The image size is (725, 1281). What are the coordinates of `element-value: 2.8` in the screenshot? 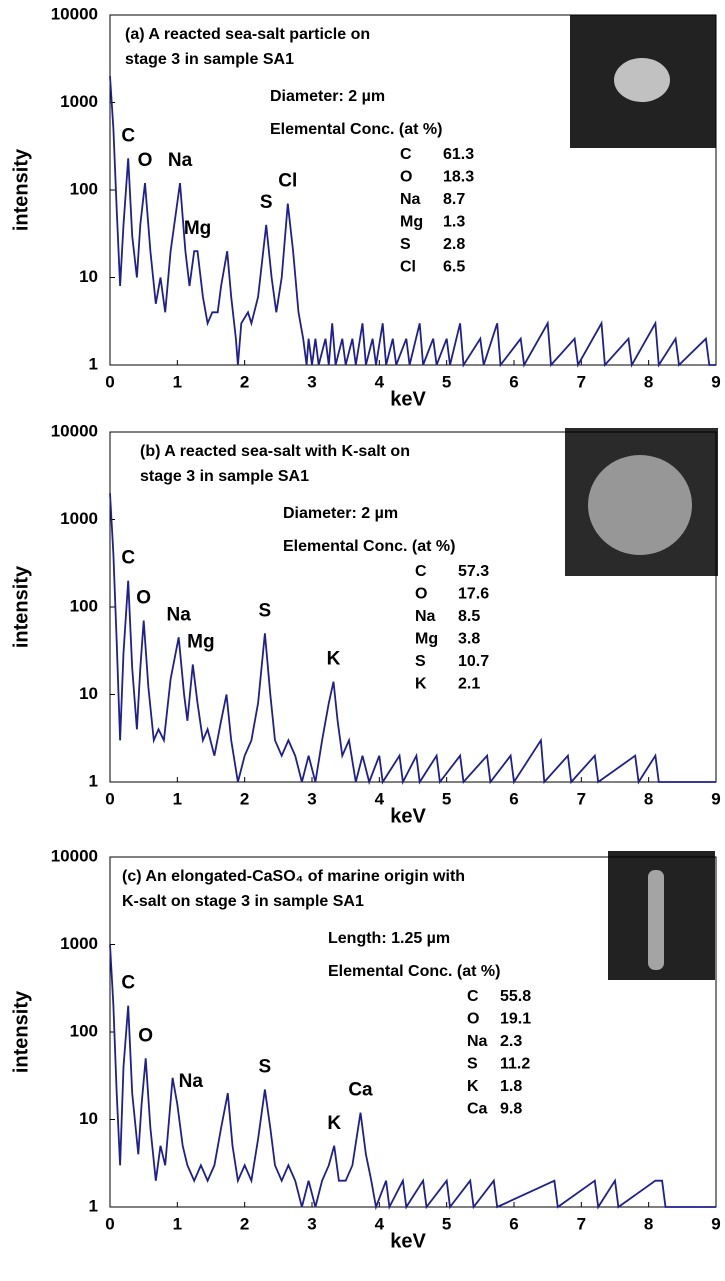 It's located at (454, 244).